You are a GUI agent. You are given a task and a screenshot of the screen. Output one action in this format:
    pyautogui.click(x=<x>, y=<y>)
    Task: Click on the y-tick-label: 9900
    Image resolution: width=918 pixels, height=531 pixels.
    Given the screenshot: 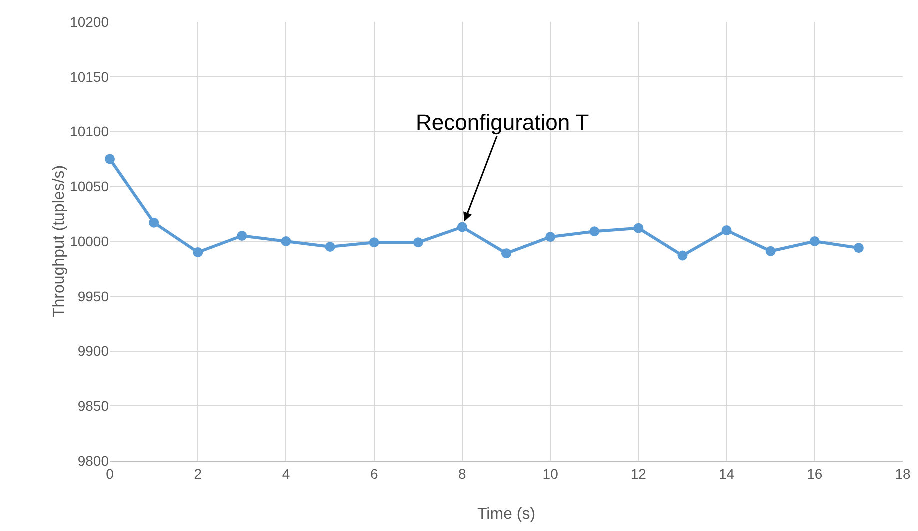 What is the action you would take?
    pyautogui.click(x=94, y=351)
    